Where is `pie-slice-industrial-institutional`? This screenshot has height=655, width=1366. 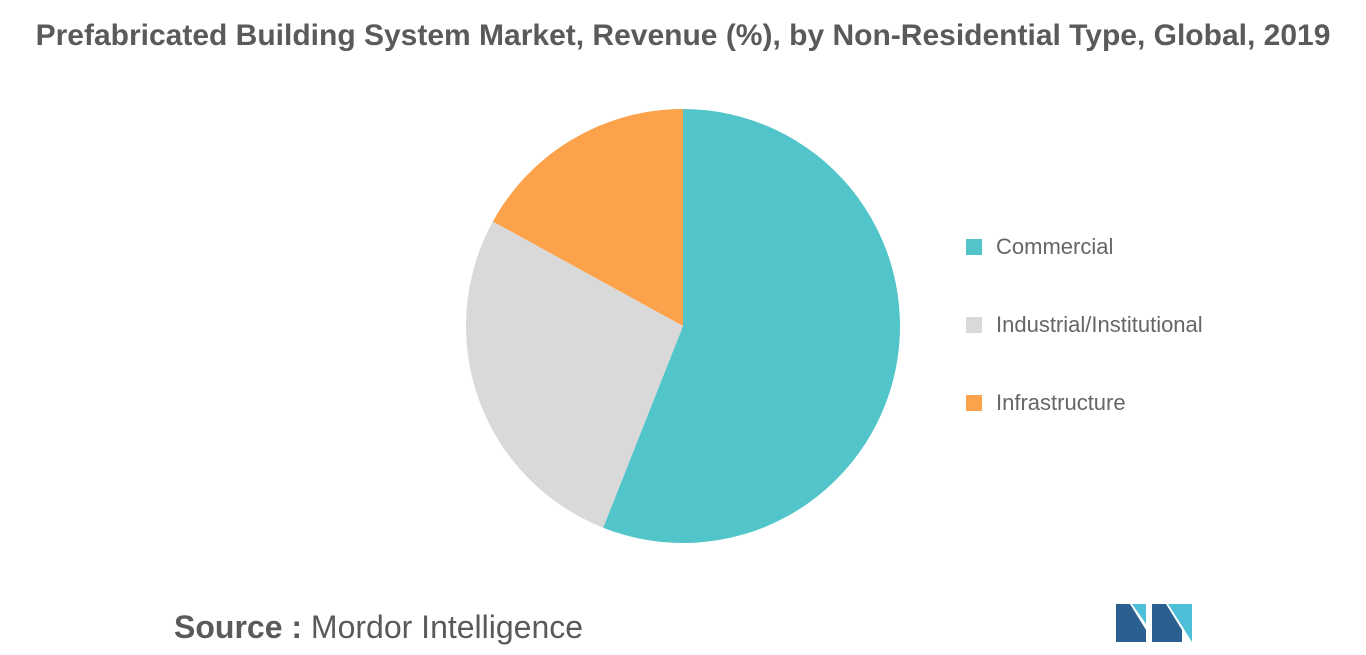
pie-slice-industrial-institutional is located at coordinates (574, 374).